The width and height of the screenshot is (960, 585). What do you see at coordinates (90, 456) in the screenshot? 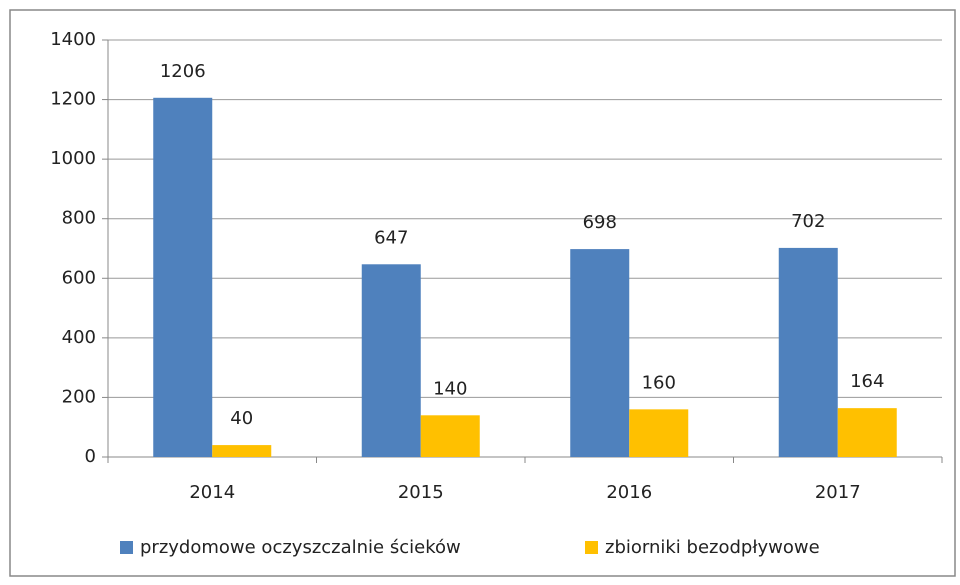
I see `y-tick-label: 0` at bounding box center [90, 456].